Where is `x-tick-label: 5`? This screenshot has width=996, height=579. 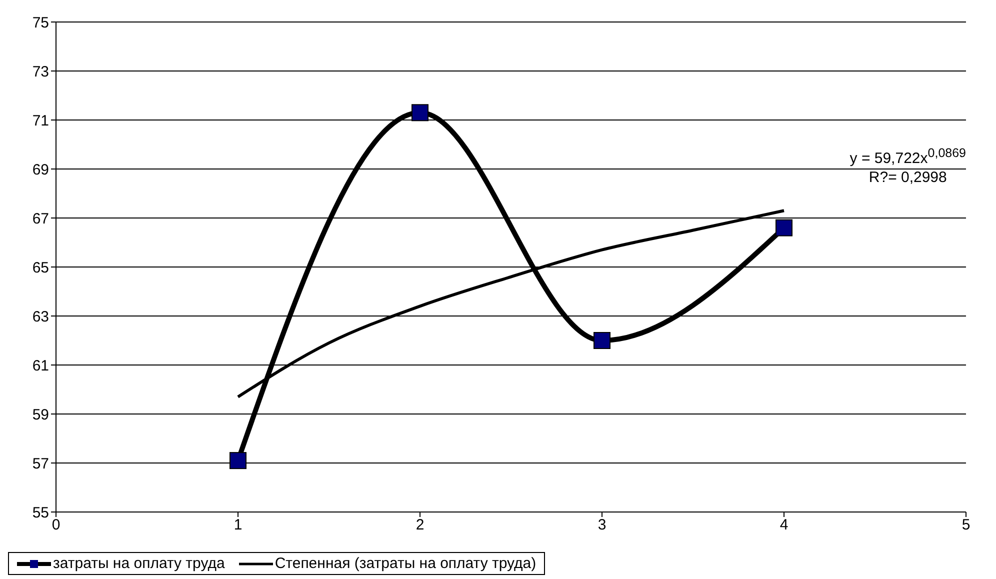 x-tick-label: 5 is located at coordinates (966, 525).